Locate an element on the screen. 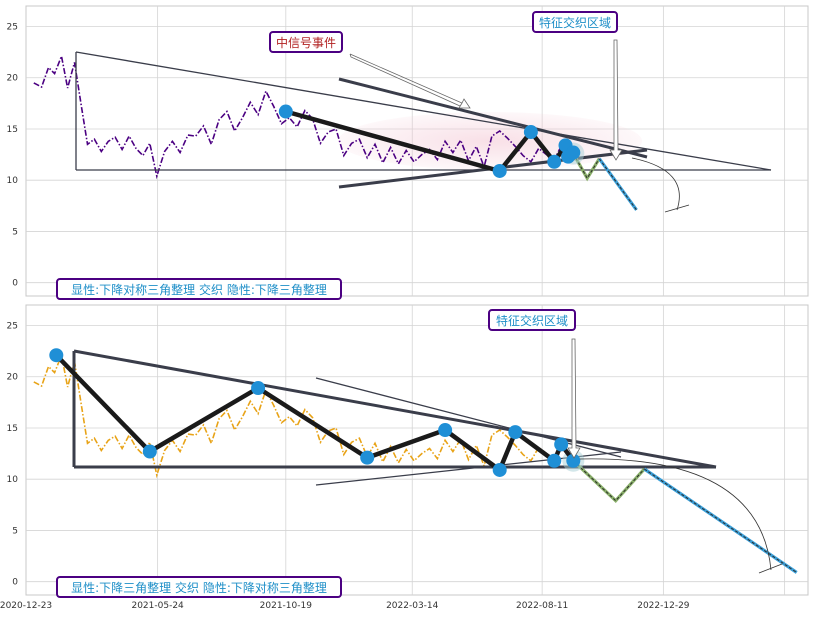 The height and width of the screenshot is (617, 813). bottom-ytick-label: 20 is located at coordinates (13, 378).